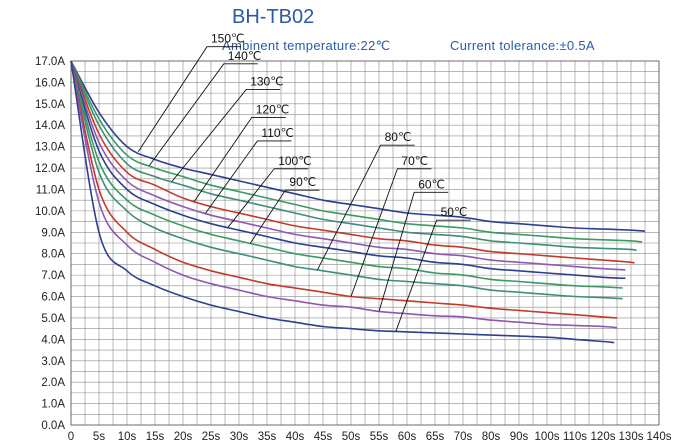 This screenshot has width=680, height=448. I want to click on x-tick-label: 60s, so click(407, 437).